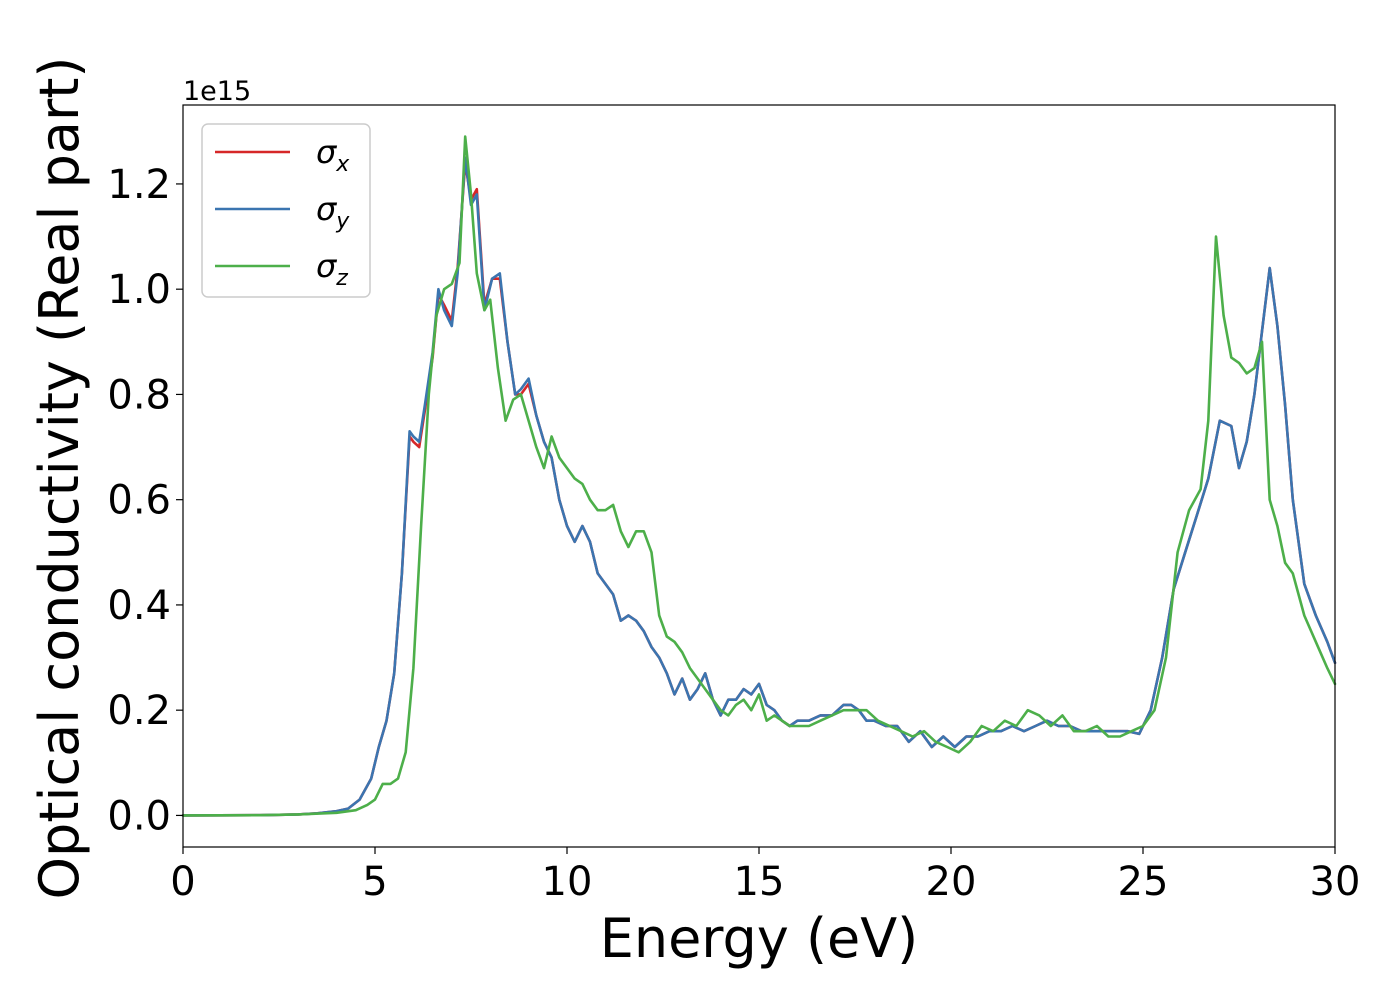 Image resolution: width=1400 pixels, height=1000 pixels. I want to click on legend-label-sigma-z: σz, so click(332, 269).